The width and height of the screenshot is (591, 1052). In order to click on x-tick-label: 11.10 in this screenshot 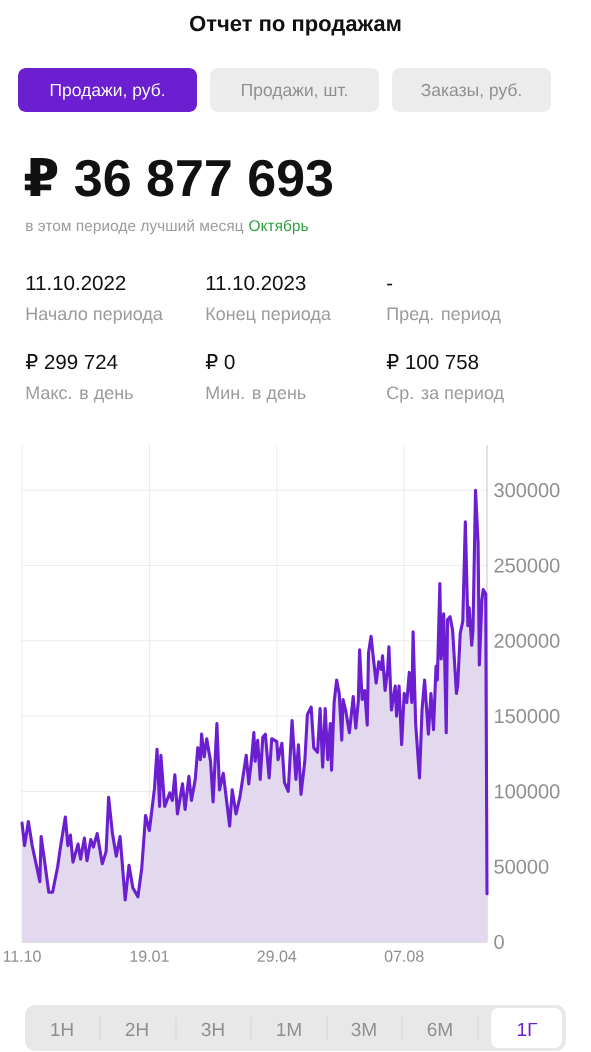, I will do `click(22, 956)`.